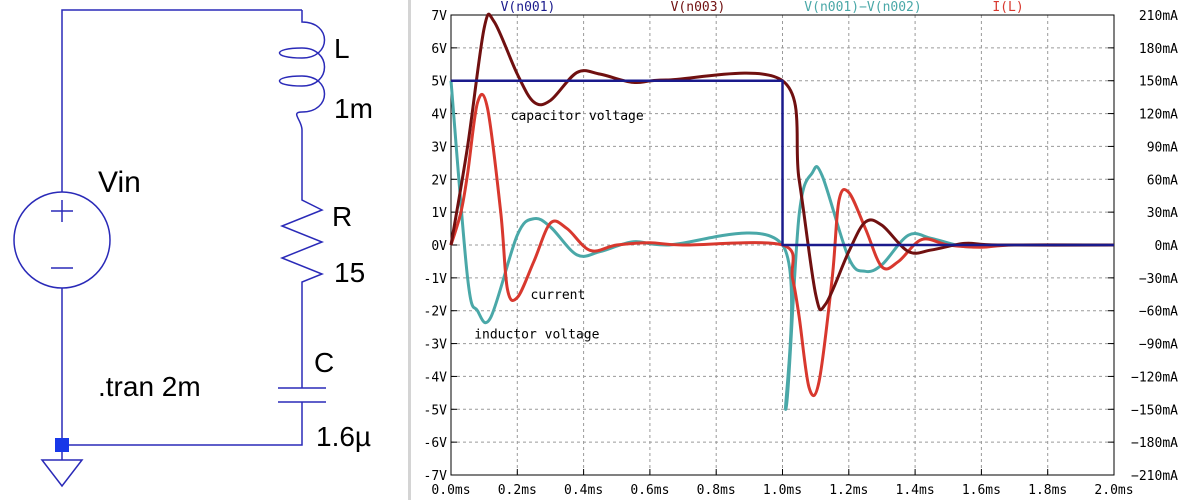 This screenshot has width=1185, height=500. Describe the element at coordinates (1113, 490) in the screenshot. I see `x-tick-label: 2.0ms` at that location.